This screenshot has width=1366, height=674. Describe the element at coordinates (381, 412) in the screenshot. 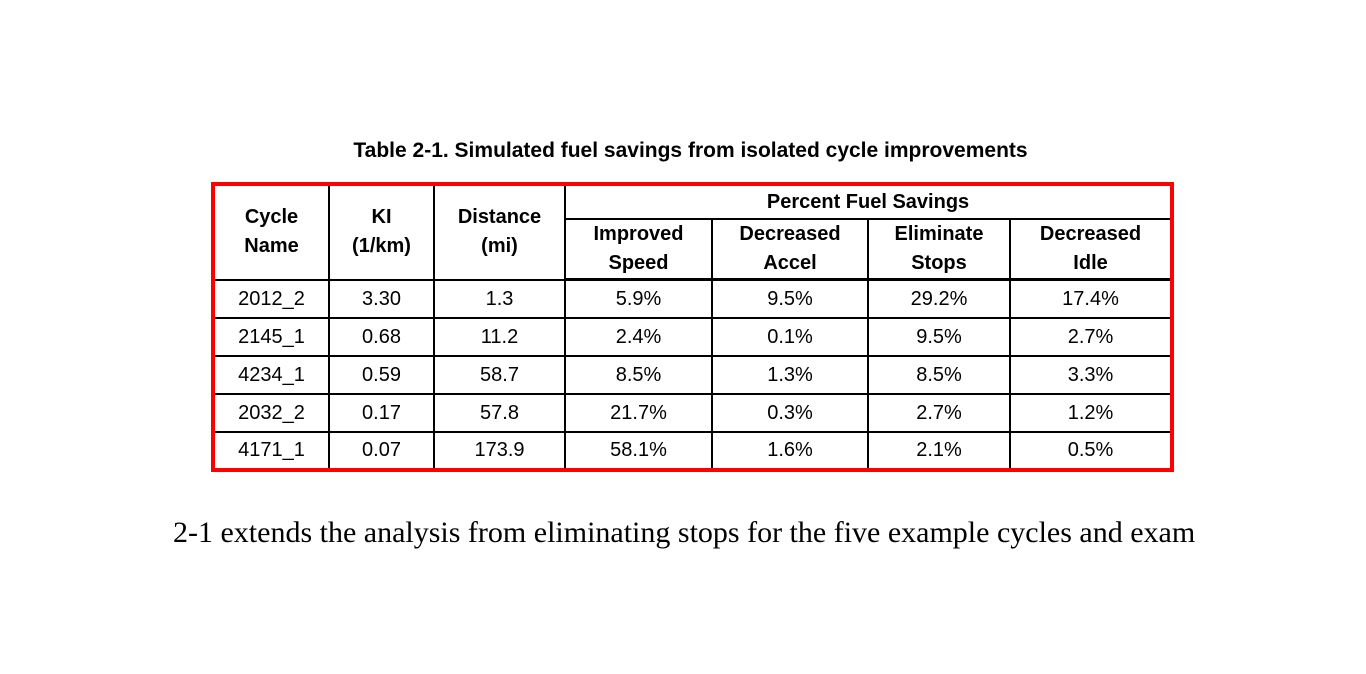

I see `cell-ki: 0.17` at that location.